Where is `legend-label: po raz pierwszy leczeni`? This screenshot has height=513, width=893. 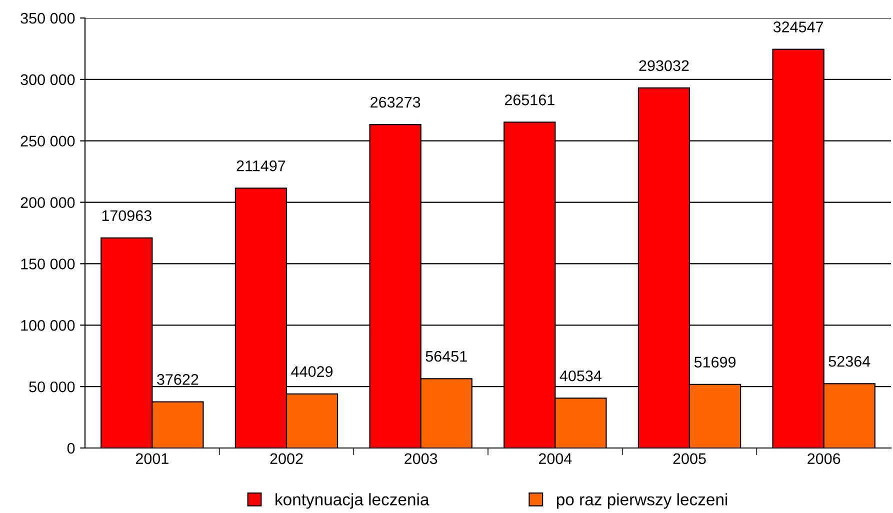
legend-label: po raz pierwszy leczeni is located at coordinates (642, 501).